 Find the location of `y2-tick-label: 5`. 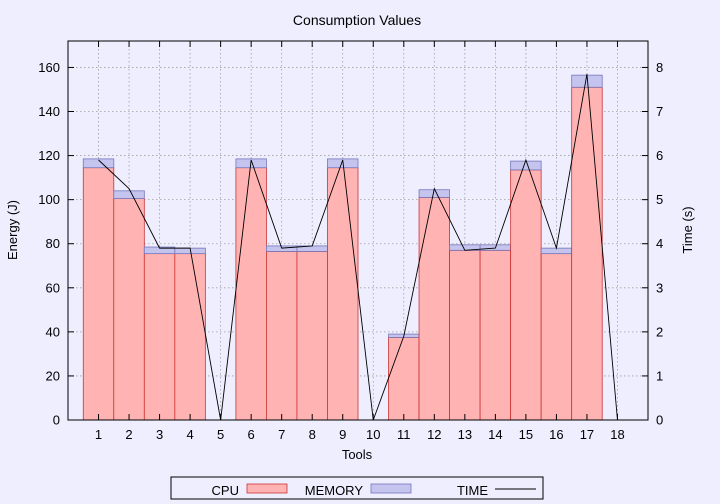

y2-tick-label: 5 is located at coordinates (659, 199).